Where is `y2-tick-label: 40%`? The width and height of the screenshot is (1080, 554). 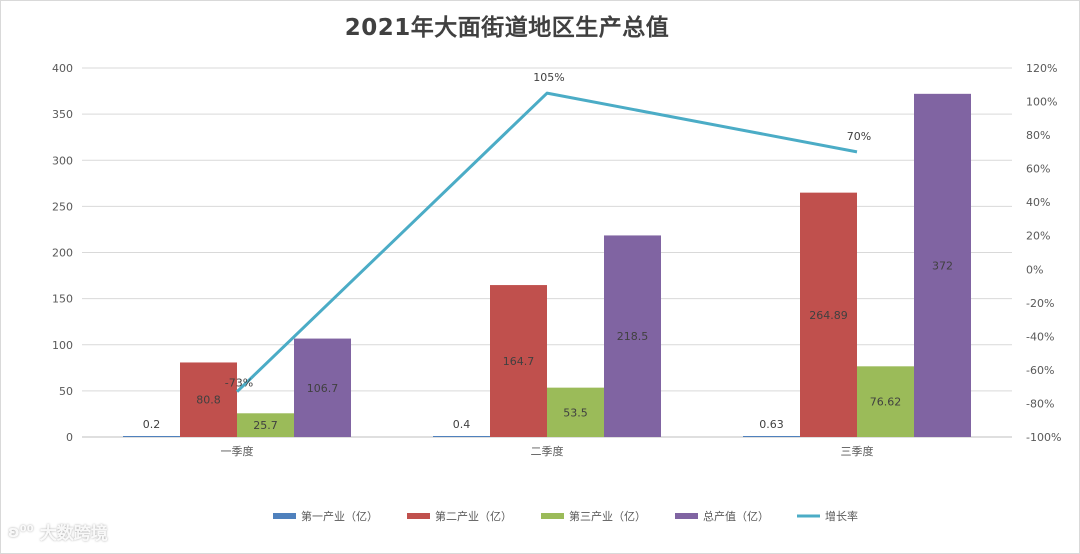
y2-tick-label: 40% is located at coordinates (1038, 202).